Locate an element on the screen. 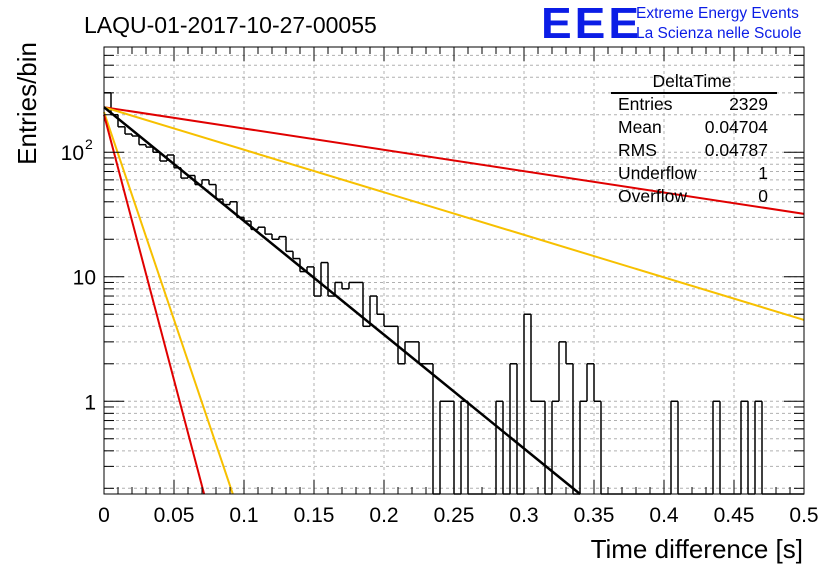 The width and height of the screenshot is (836, 572). x-tick-labels: 0 0.05 0.1 0.15 0.2 0.25 0.3 0.35 0.4 0.45 0.5 is located at coordinates (458, 515).